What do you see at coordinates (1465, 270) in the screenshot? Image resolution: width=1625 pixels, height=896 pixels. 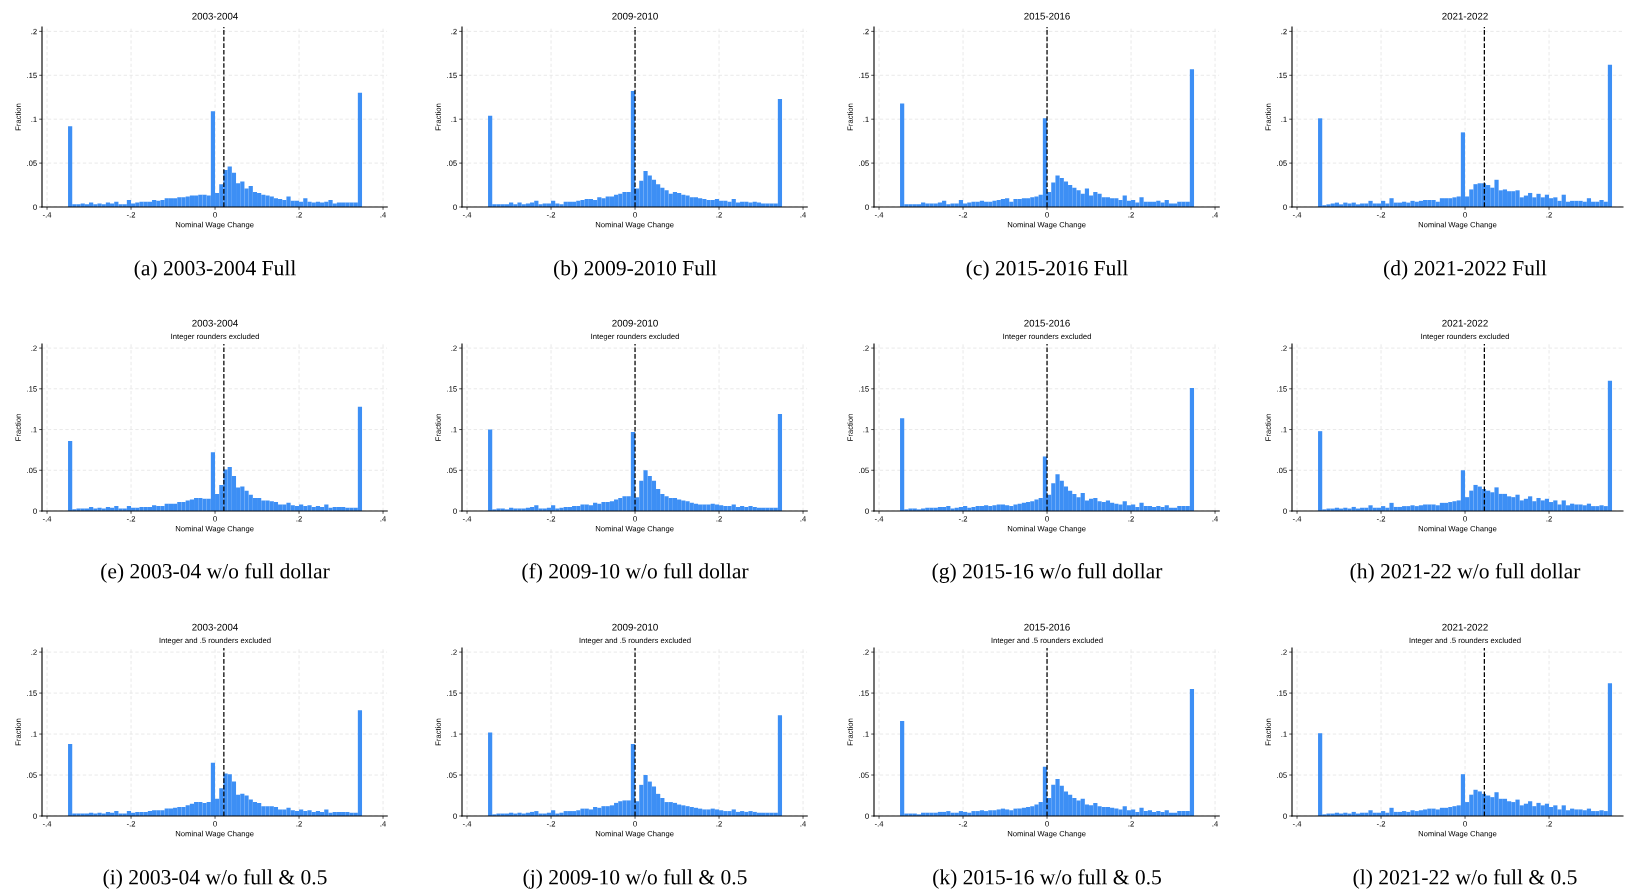 I see `text: (d) 2021-2022 Full` at bounding box center [1465, 270].